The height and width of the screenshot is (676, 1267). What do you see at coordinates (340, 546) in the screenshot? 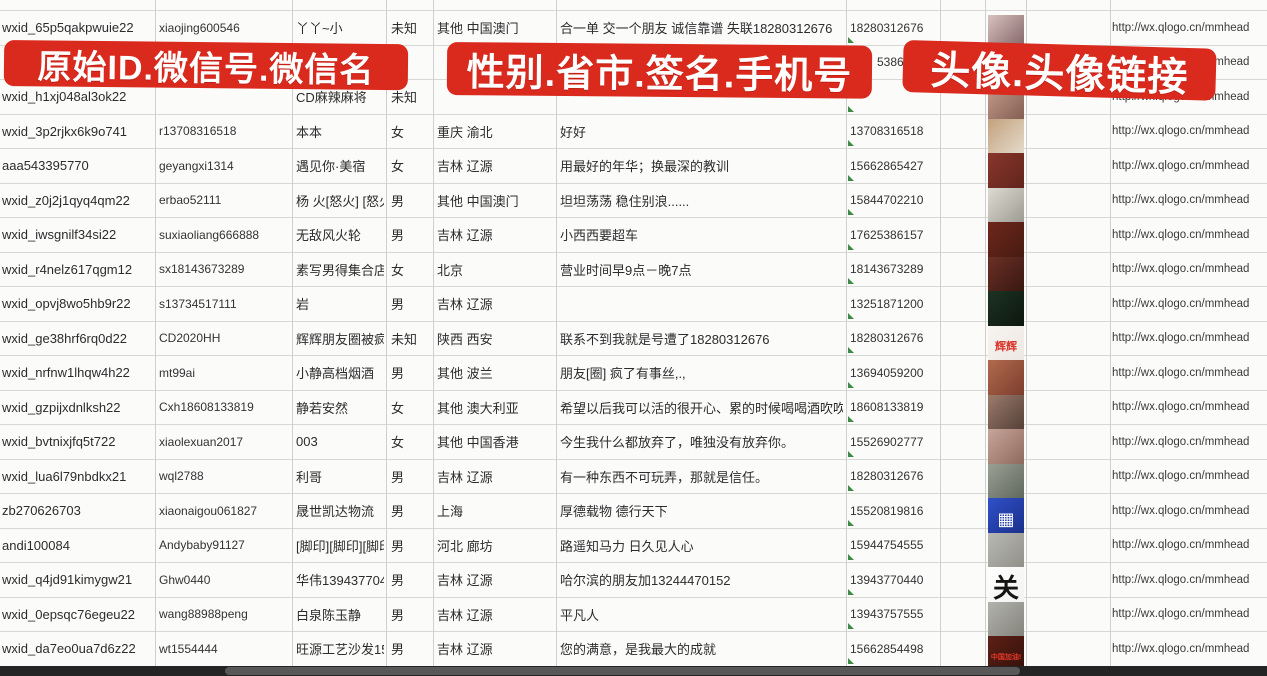
I see `cell-wechat-name: [脚印][脚印][脚印][脚` at bounding box center [340, 546].